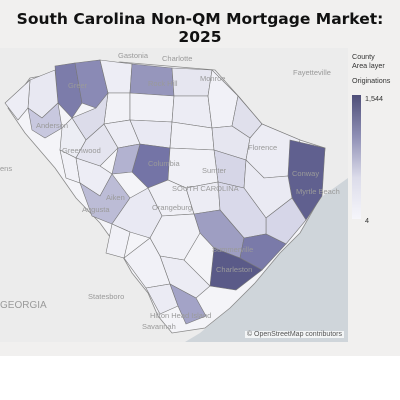 The height and width of the screenshot is (400, 400). What do you see at coordinates (97, 145) in the screenshot?
I see `county-greenwood` at bounding box center [97, 145].